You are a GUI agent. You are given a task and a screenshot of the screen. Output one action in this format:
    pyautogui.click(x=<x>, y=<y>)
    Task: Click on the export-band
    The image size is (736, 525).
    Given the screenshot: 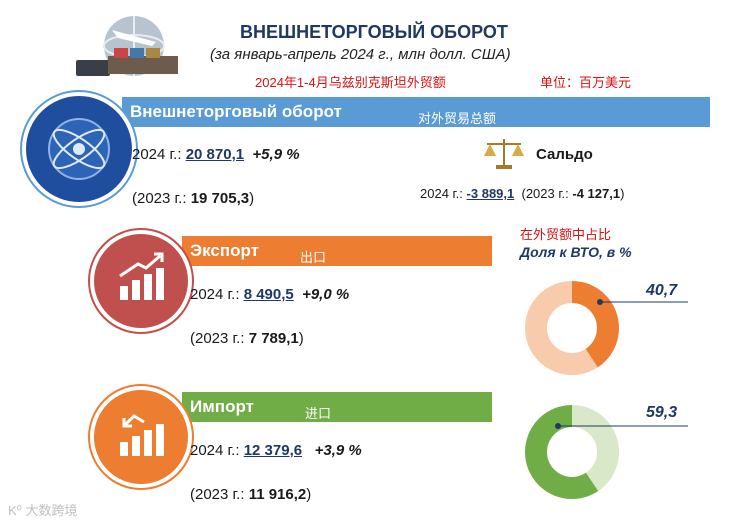 What is the action you would take?
    pyautogui.click(x=337, y=251)
    